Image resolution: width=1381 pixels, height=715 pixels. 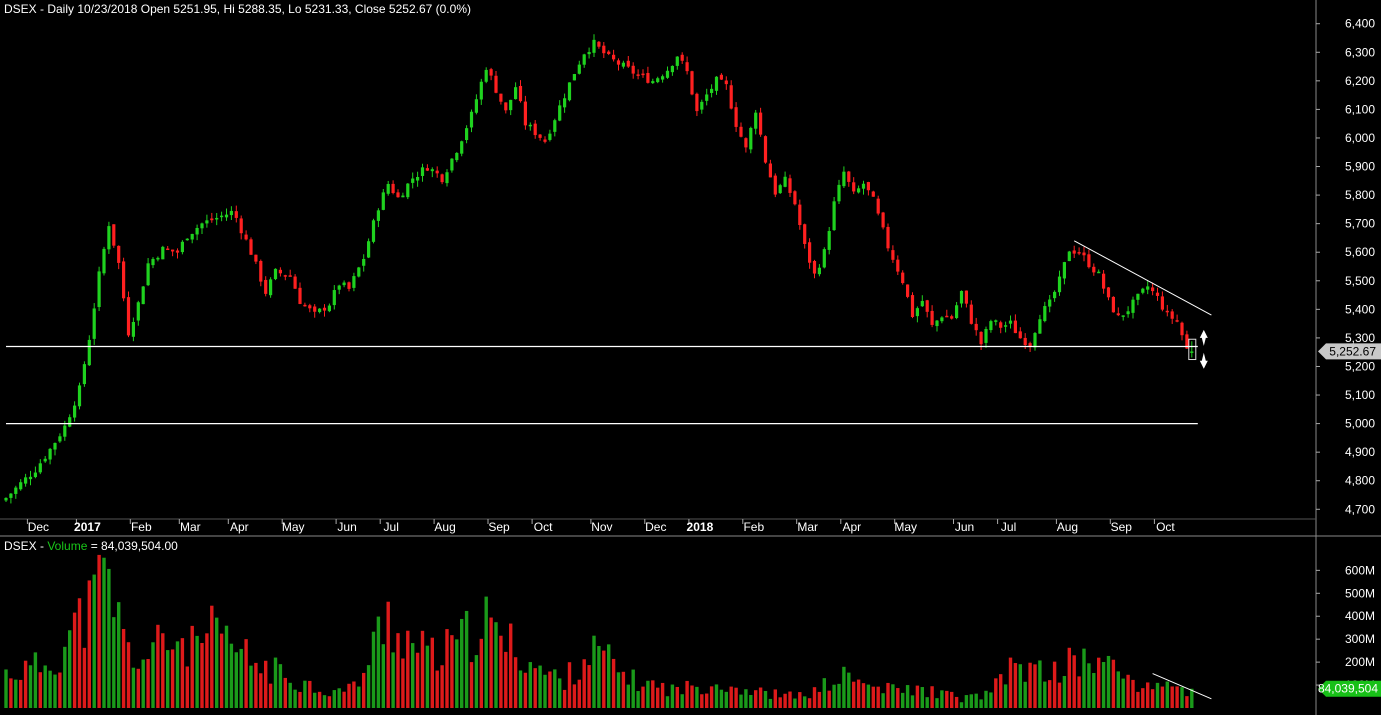 What do you see at coordinates (239, 527) in the screenshot?
I see `date-x-tick-label: Apr` at bounding box center [239, 527].